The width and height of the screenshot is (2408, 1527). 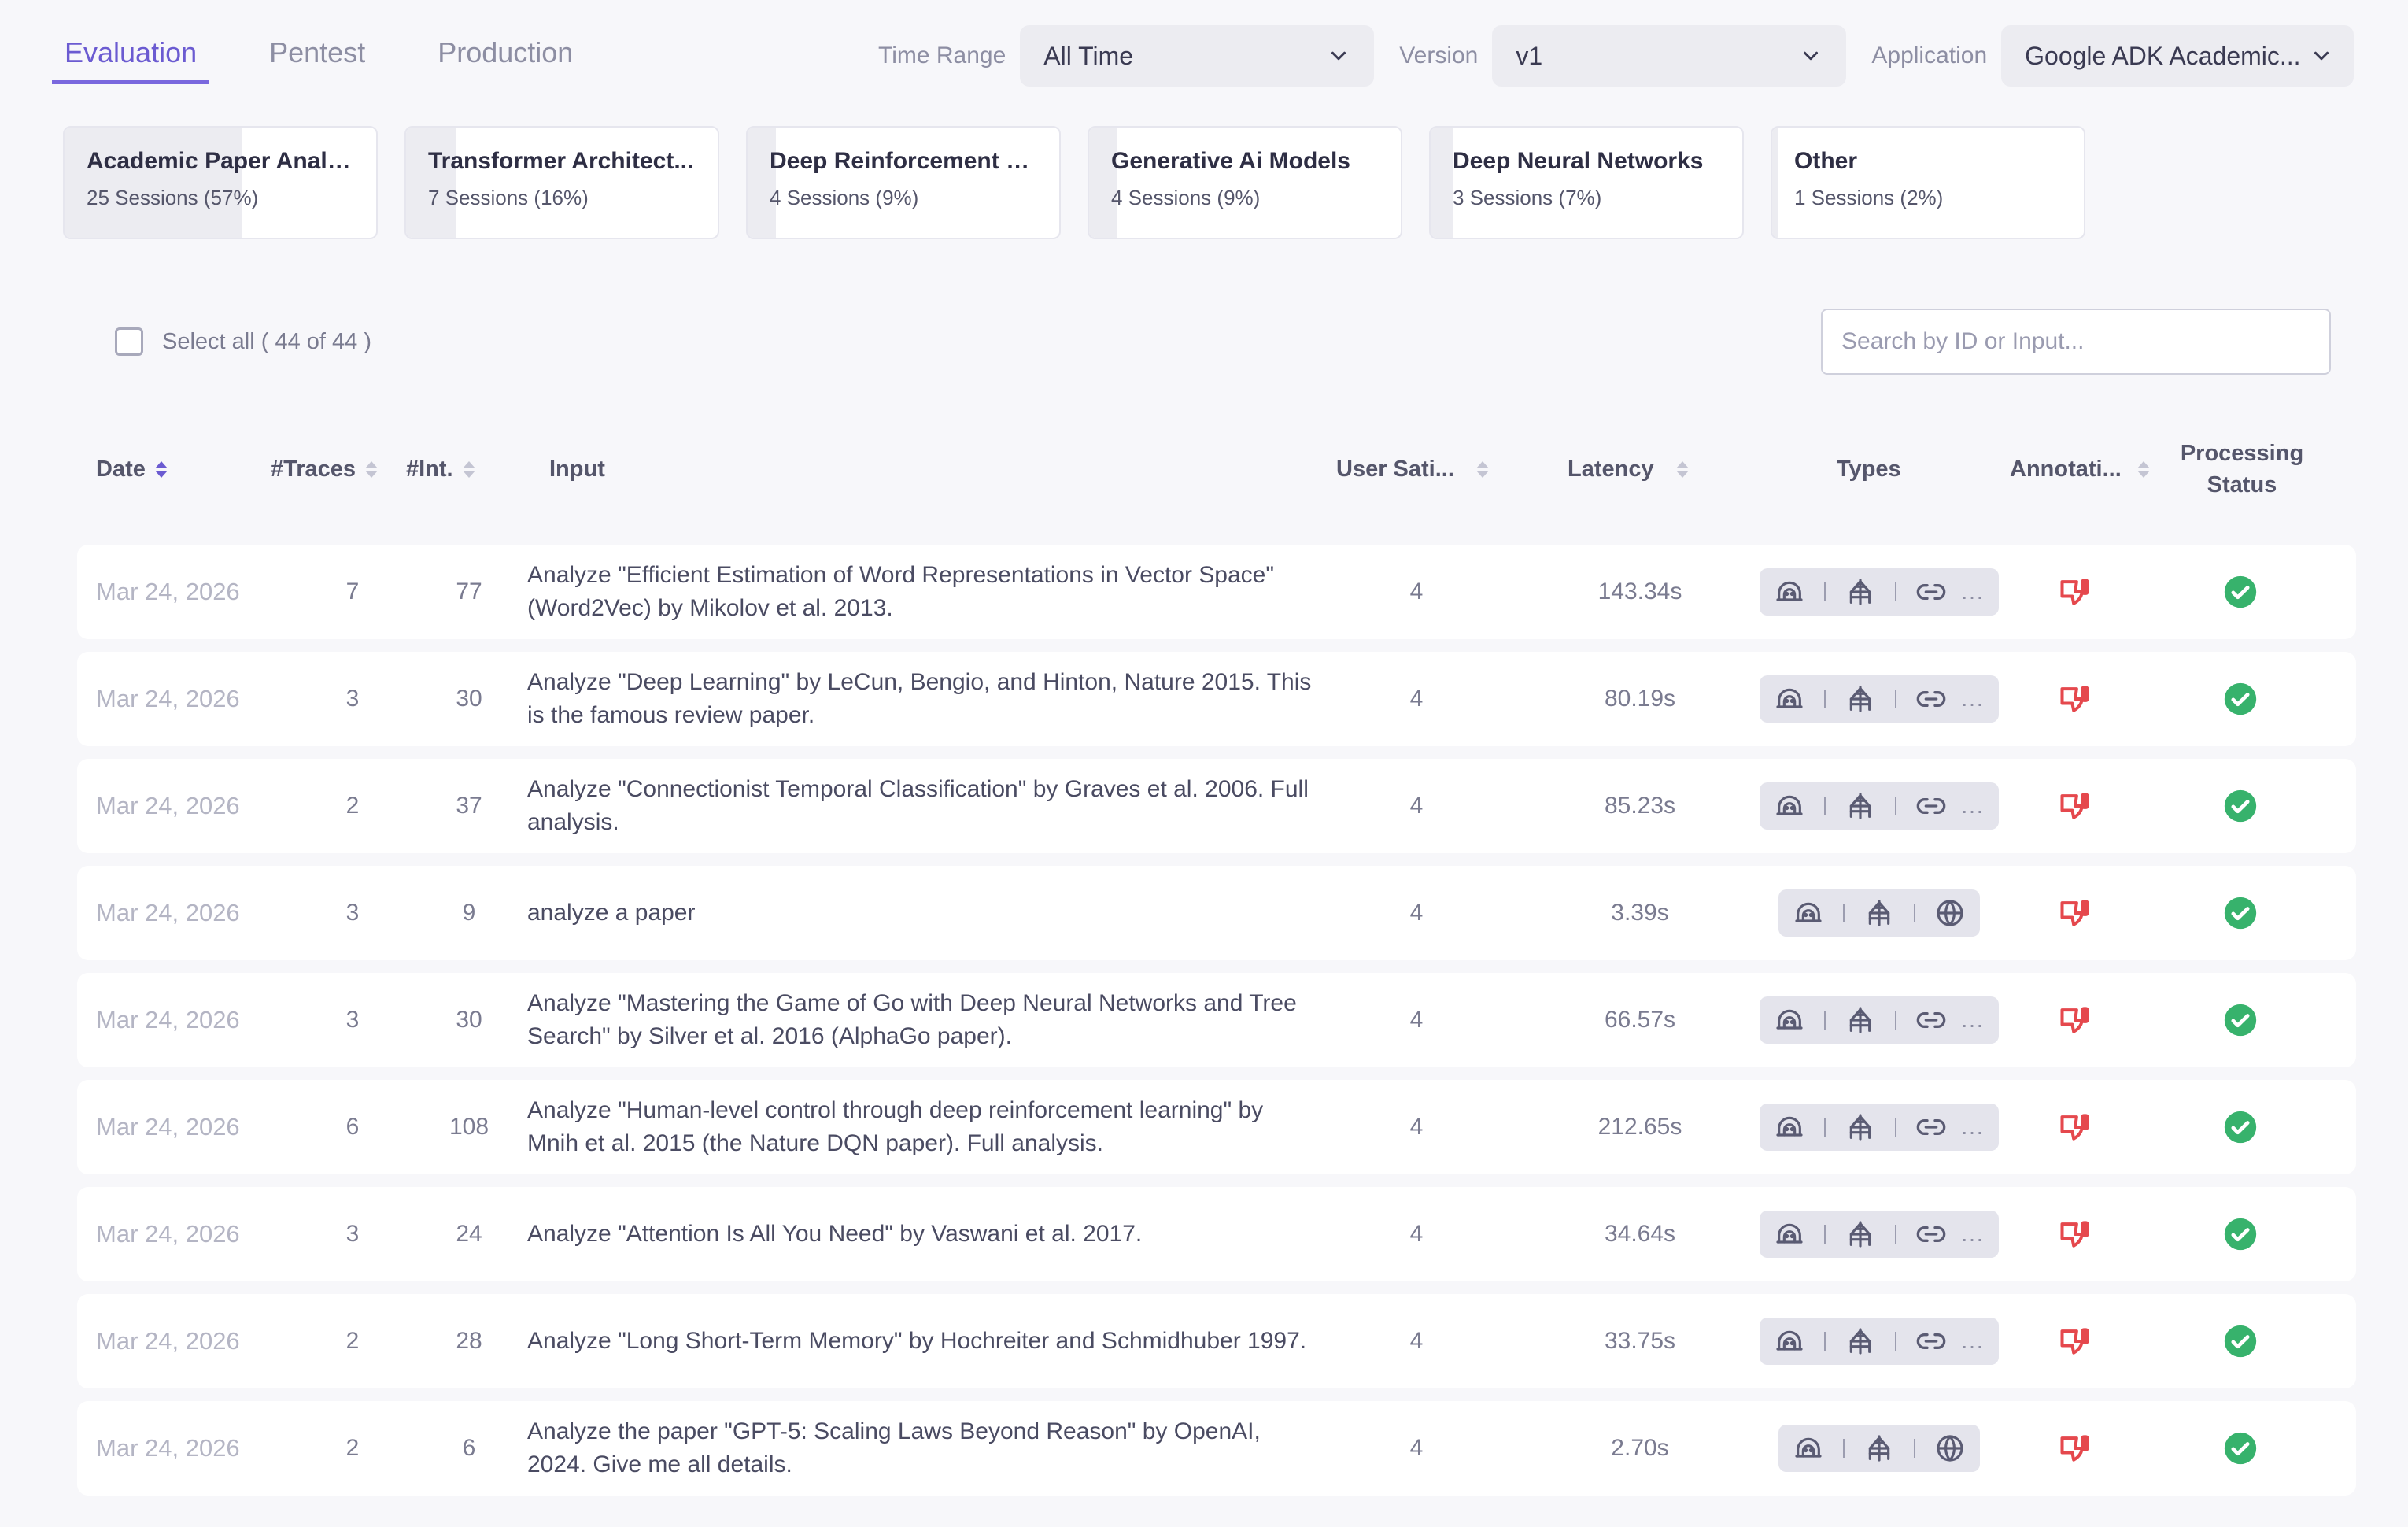 What do you see at coordinates (132, 469) in the screenshot?
I see `column-date: Date` at bounding box center [132, 469].